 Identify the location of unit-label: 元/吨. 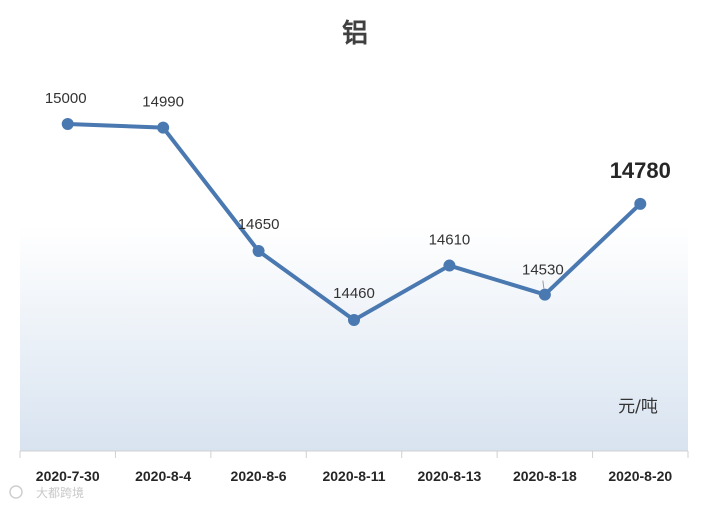
(638, 407).